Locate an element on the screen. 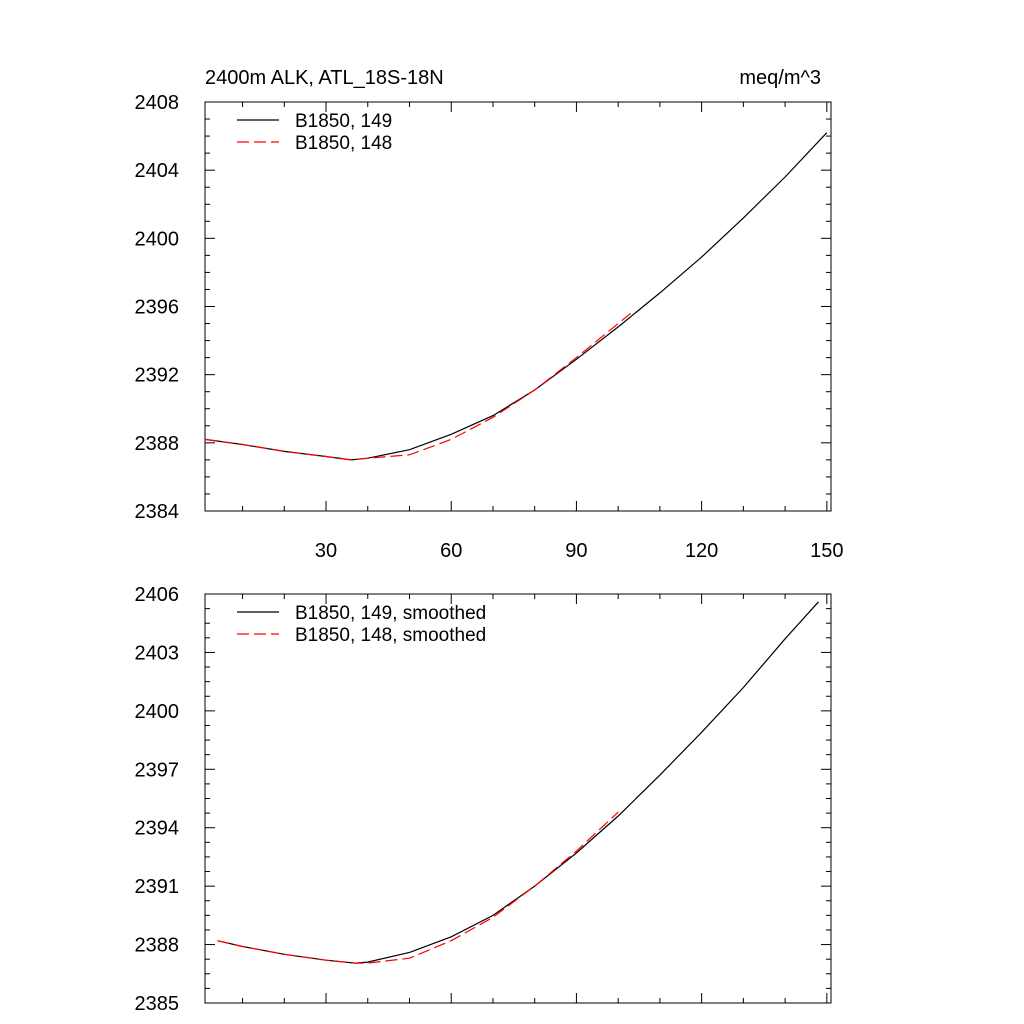 This screenshot has width=1024, height=1024. x-tick-label: 120 is located at coordinates (701, 551).